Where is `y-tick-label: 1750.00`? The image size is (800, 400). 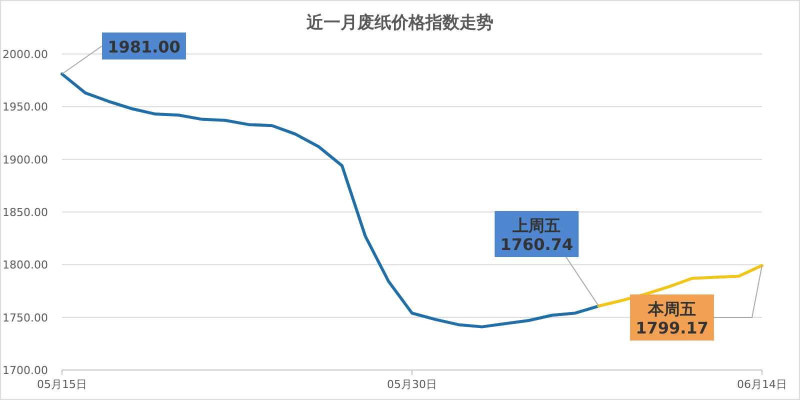
y-tick-label: 1750.00 is located at coordinates (25, 317).